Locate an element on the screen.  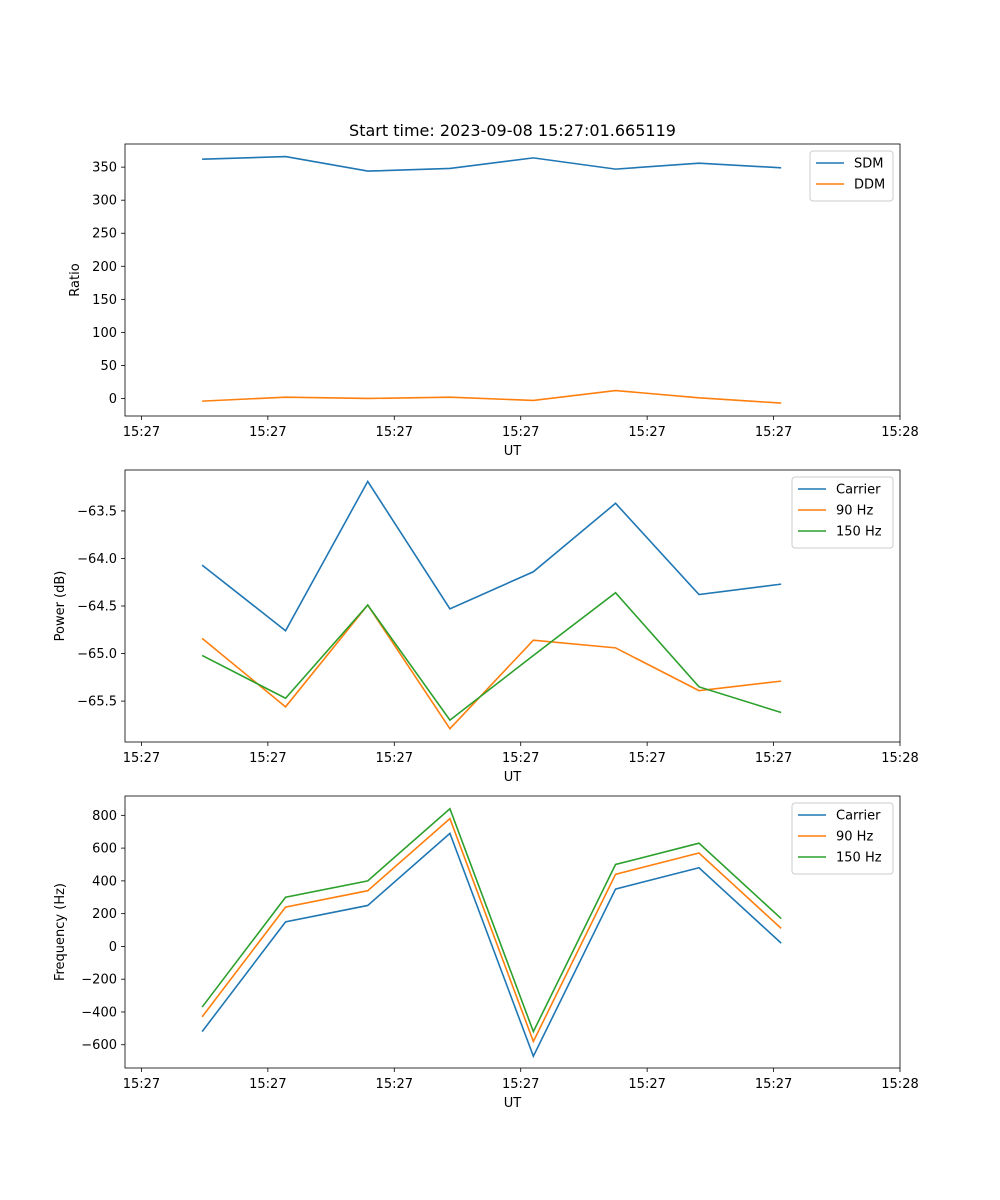
ratio-y-tick-label: 300 is located at coordinates (104, 201).